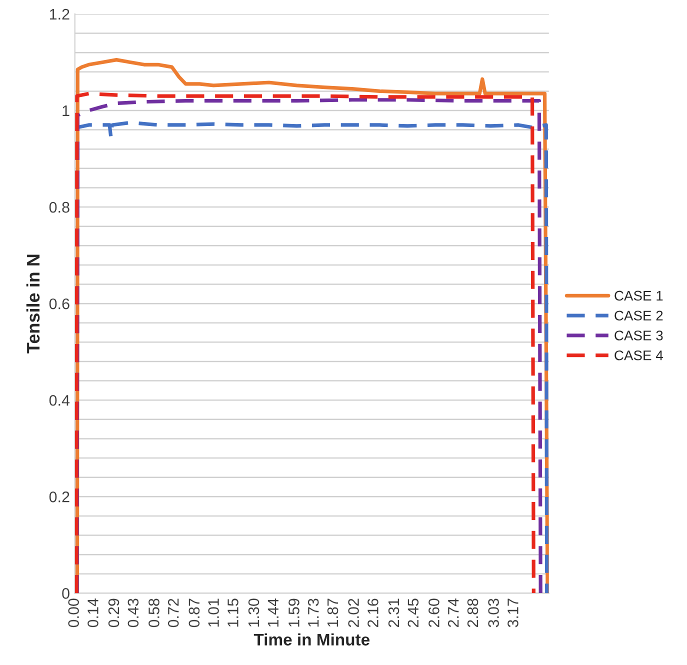 The image size is (687, 665). What do you see at coordinates (638, 315) in the screenshot?
I see `legend-label: CASE 2` at bounding box center [638, 315].